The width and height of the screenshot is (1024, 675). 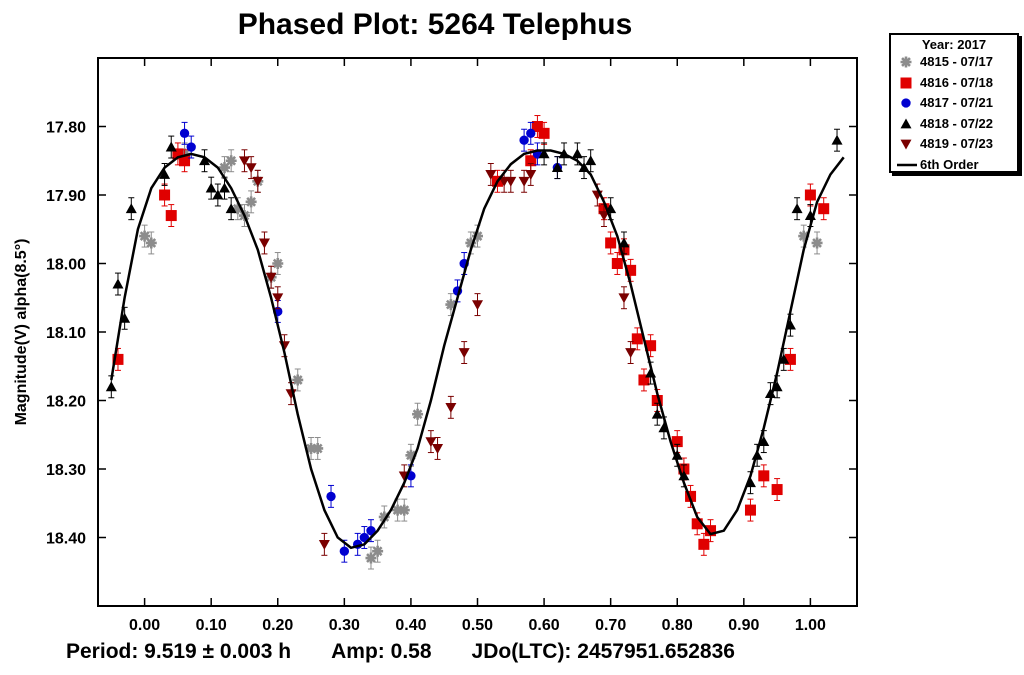 I want to click on legend-line, so click(x=907, y=164).